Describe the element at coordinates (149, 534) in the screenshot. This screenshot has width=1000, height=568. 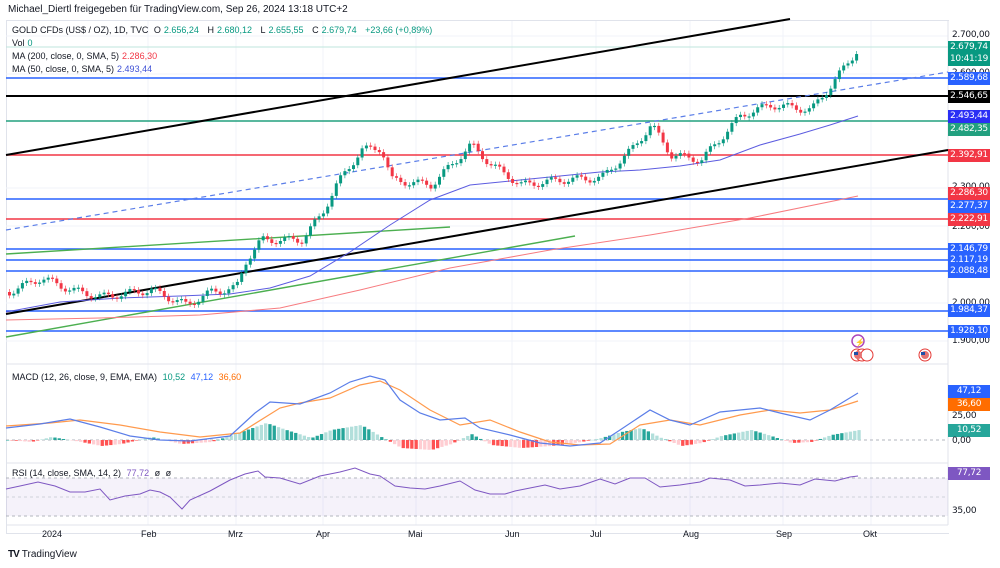
I see `time-label: Feb` at that location.